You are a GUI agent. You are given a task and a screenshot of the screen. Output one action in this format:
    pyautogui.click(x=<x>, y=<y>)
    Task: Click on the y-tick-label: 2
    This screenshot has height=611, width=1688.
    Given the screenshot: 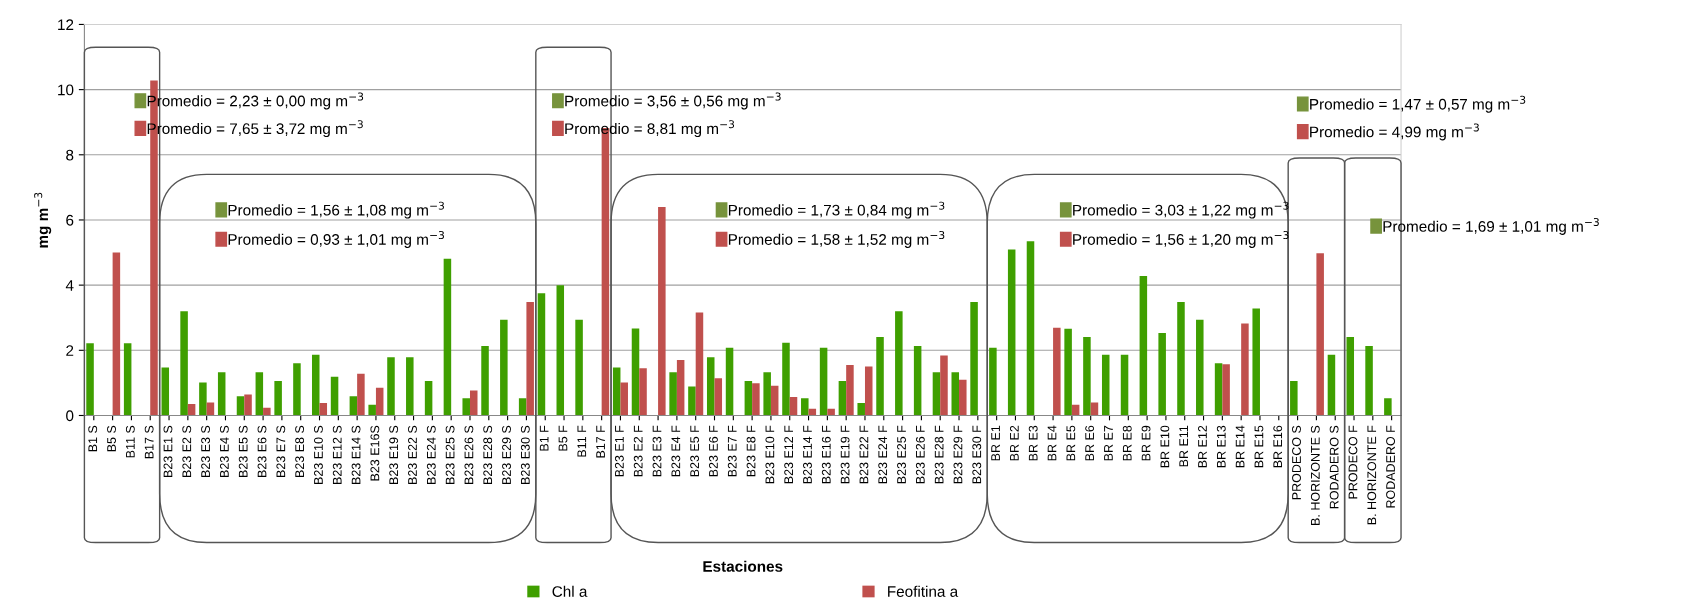 What is the action you would take?
    pyautogui.click(x=70, y=350)
    